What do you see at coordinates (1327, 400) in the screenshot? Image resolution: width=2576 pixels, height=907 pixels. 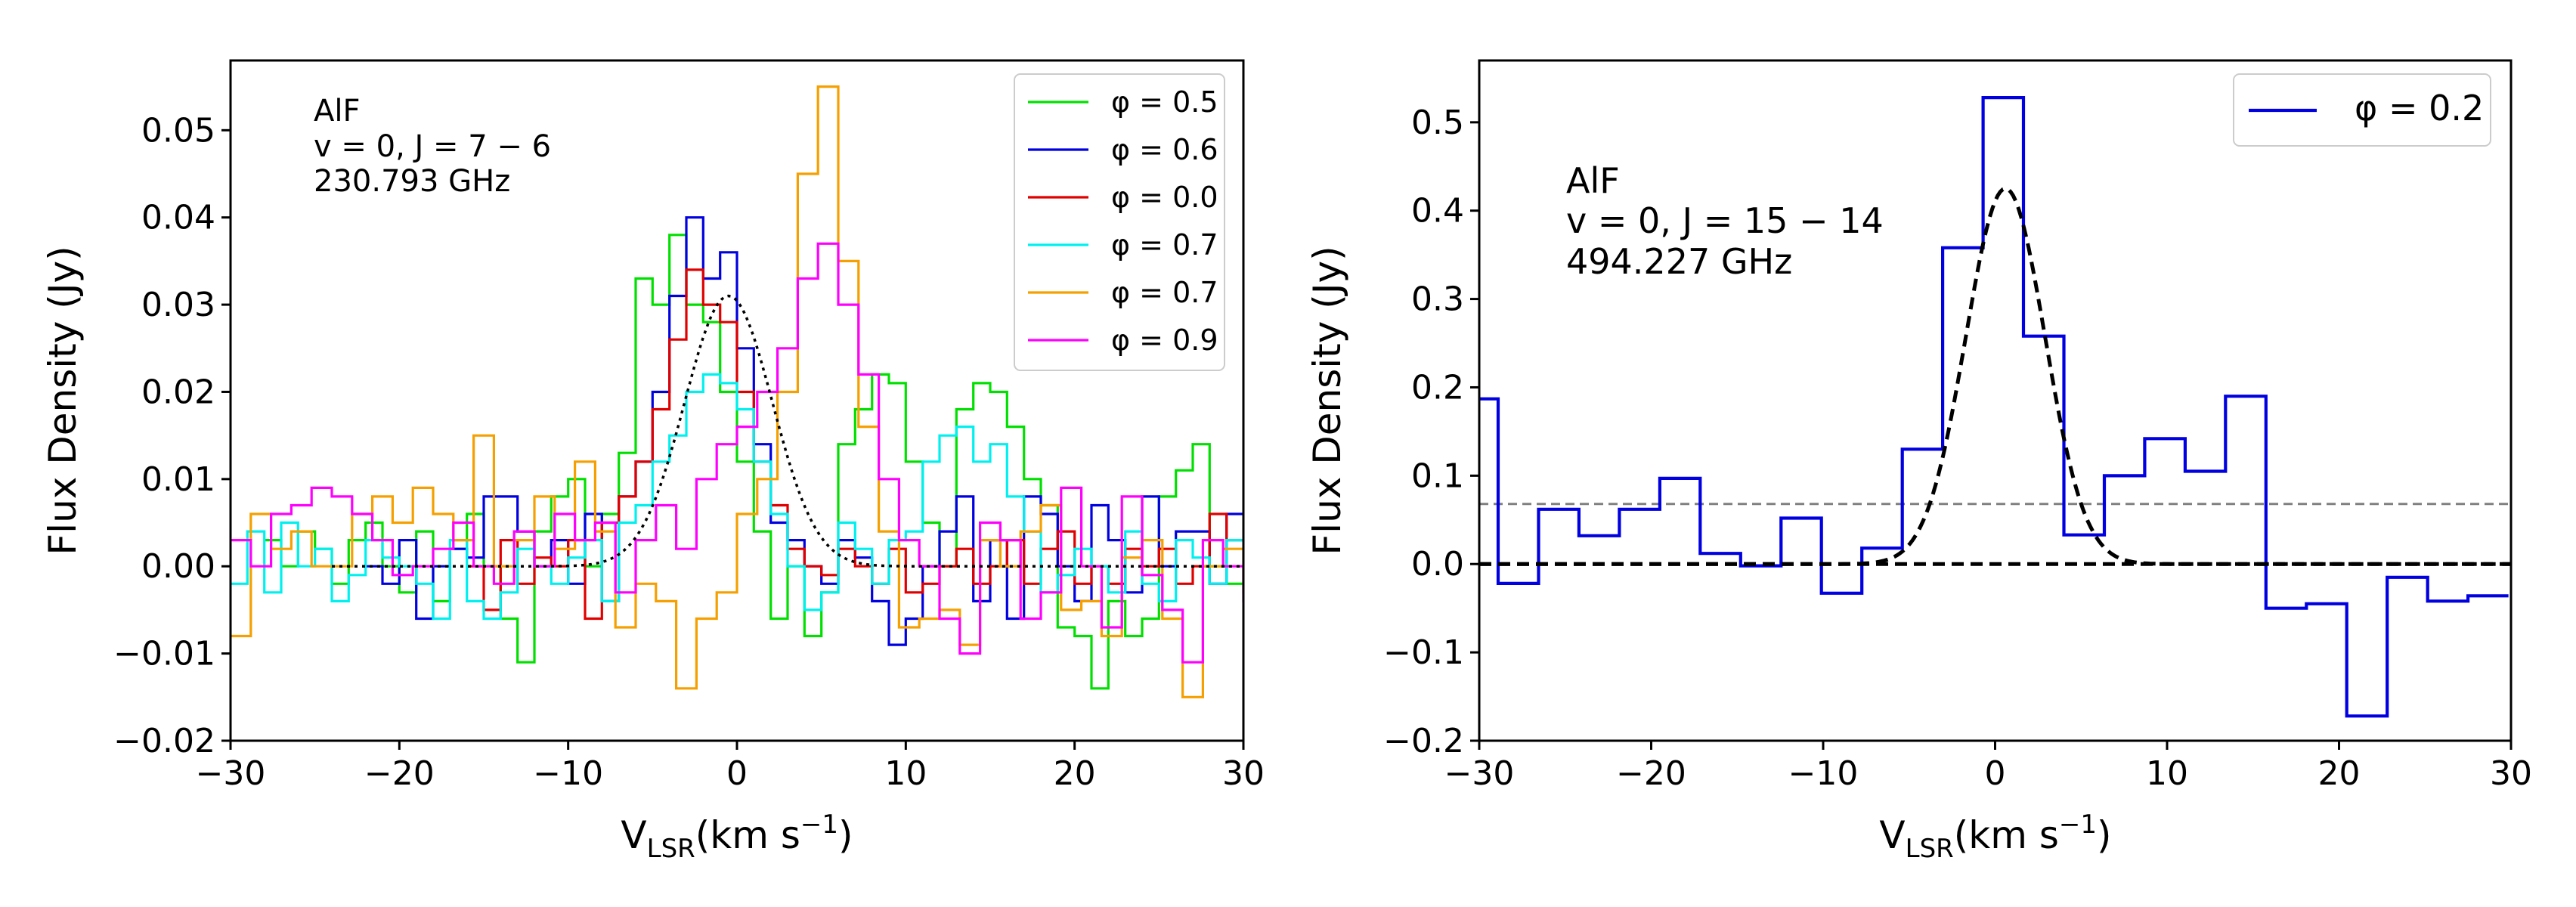 I see `right-y-axis-label: Flux Density (Jy)` at bounding box center [1327, 400].